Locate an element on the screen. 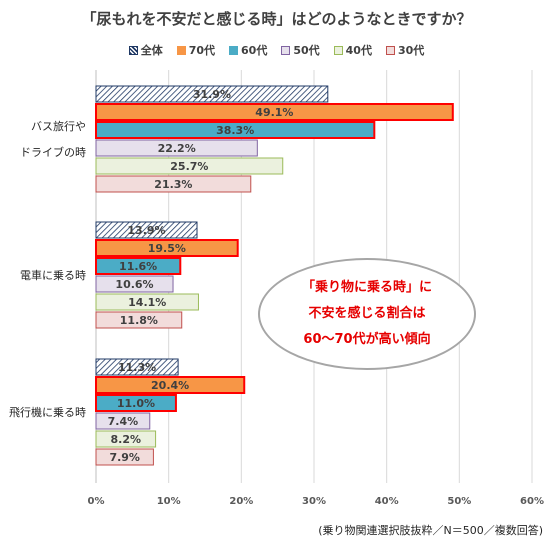  data-label: 11.0% is located at coordinates (136, 403).